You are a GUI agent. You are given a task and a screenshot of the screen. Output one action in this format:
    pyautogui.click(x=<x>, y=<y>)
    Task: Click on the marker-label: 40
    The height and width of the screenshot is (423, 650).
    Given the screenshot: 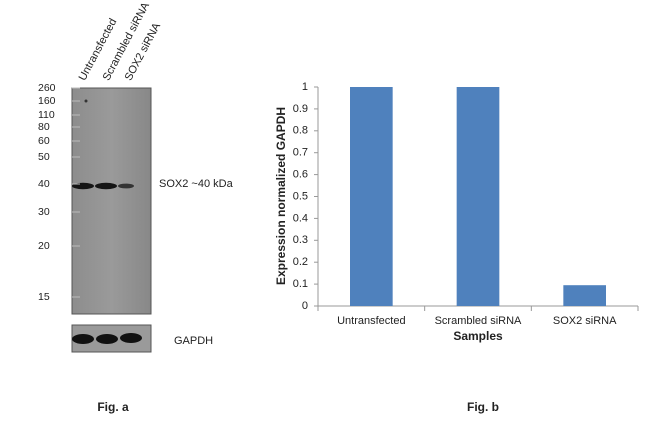 What is the action you would take?
    pyautogui.click(x=44, y=184)
    